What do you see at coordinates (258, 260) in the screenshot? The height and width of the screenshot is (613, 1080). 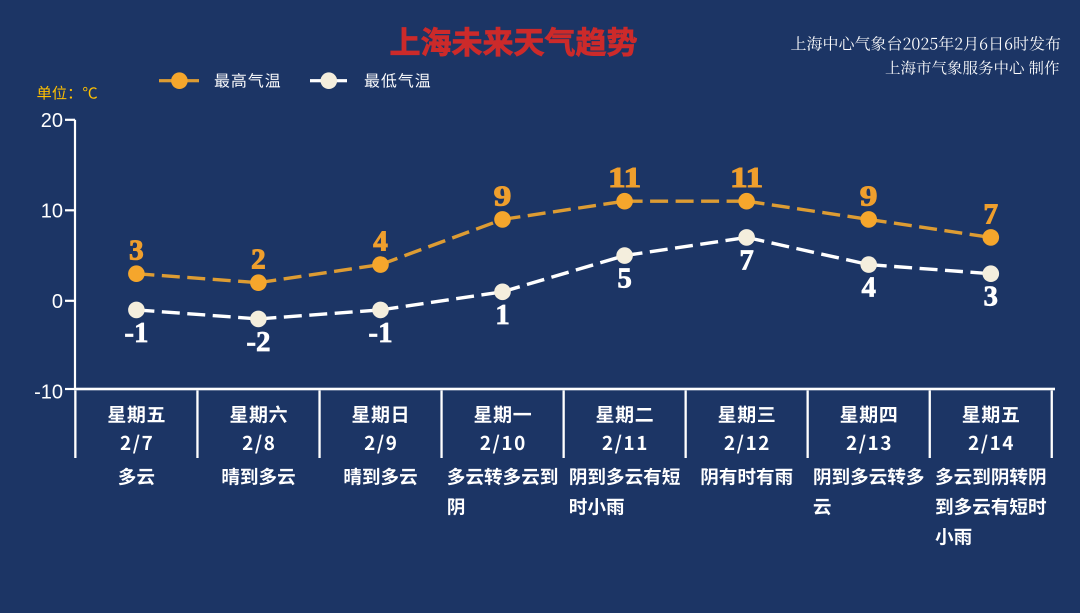 I see `svg-text: 2` at bounding box center [258, 260].